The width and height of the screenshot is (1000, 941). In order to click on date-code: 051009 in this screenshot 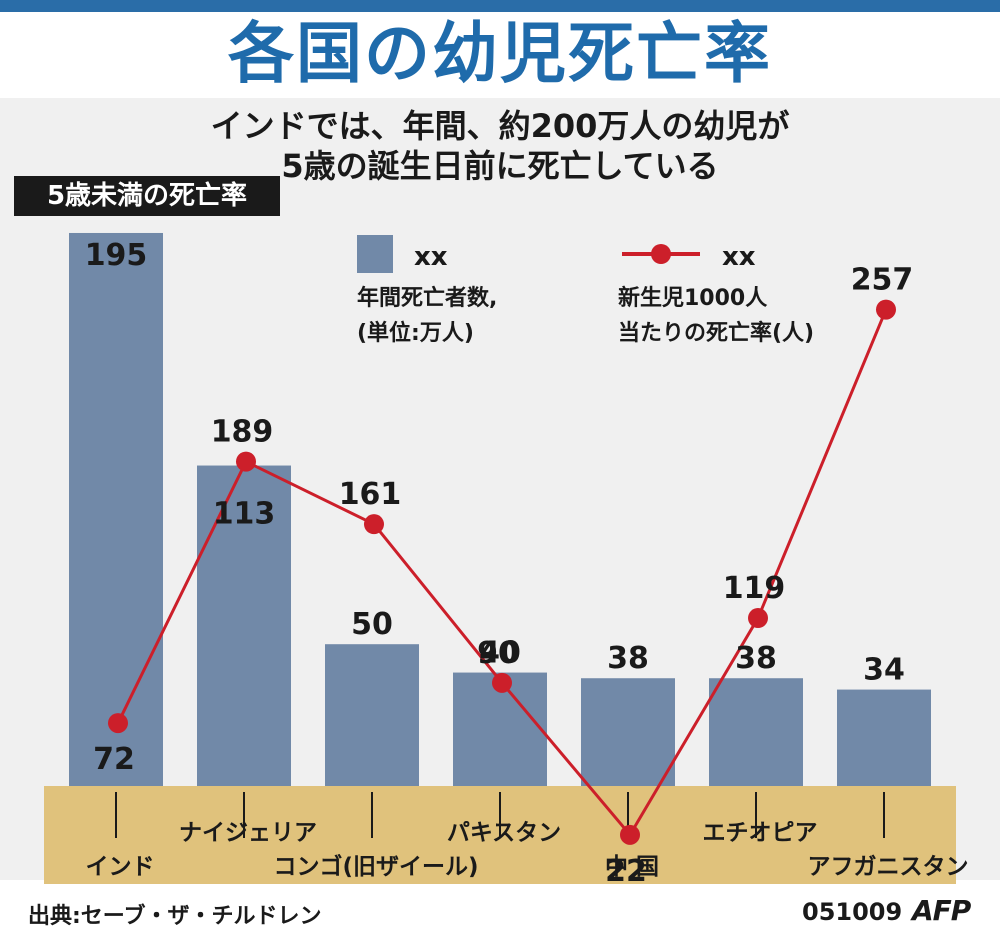, I will do `click(852, 912)`.